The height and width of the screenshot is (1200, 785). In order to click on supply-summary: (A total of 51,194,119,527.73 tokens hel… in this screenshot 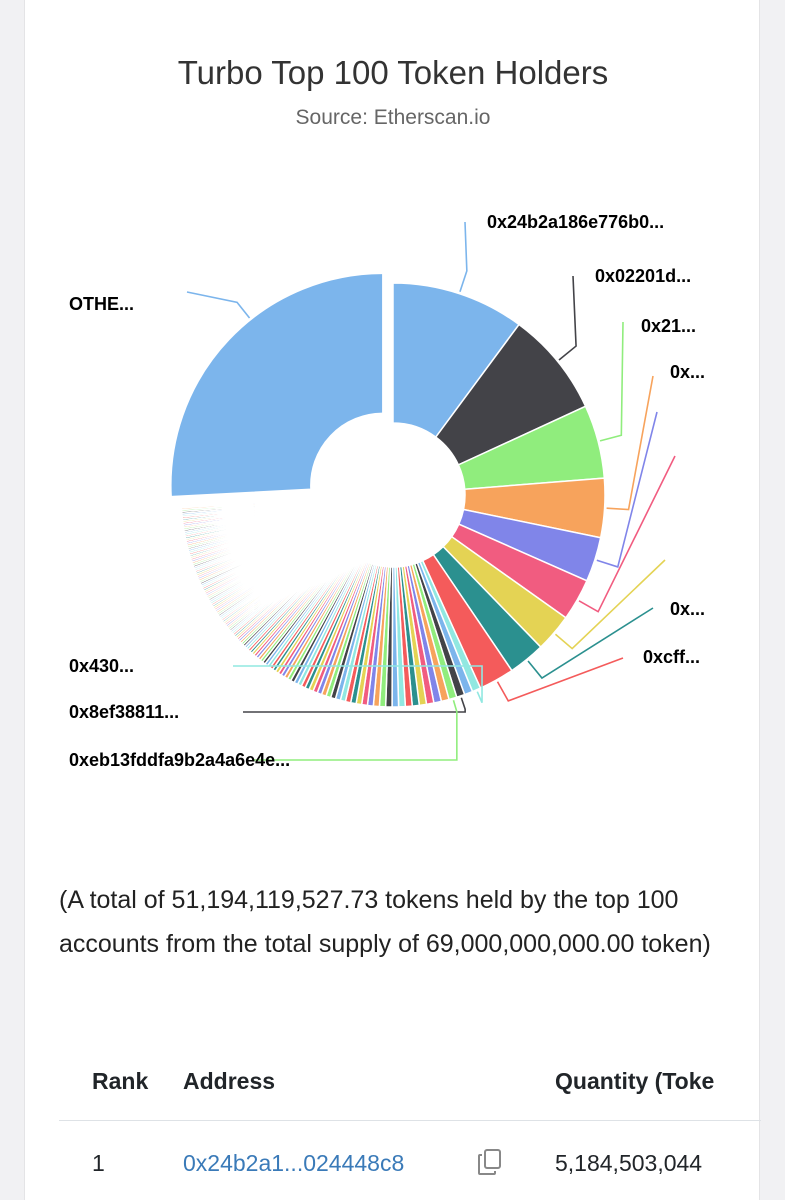, I will do `click(385, 922)`.